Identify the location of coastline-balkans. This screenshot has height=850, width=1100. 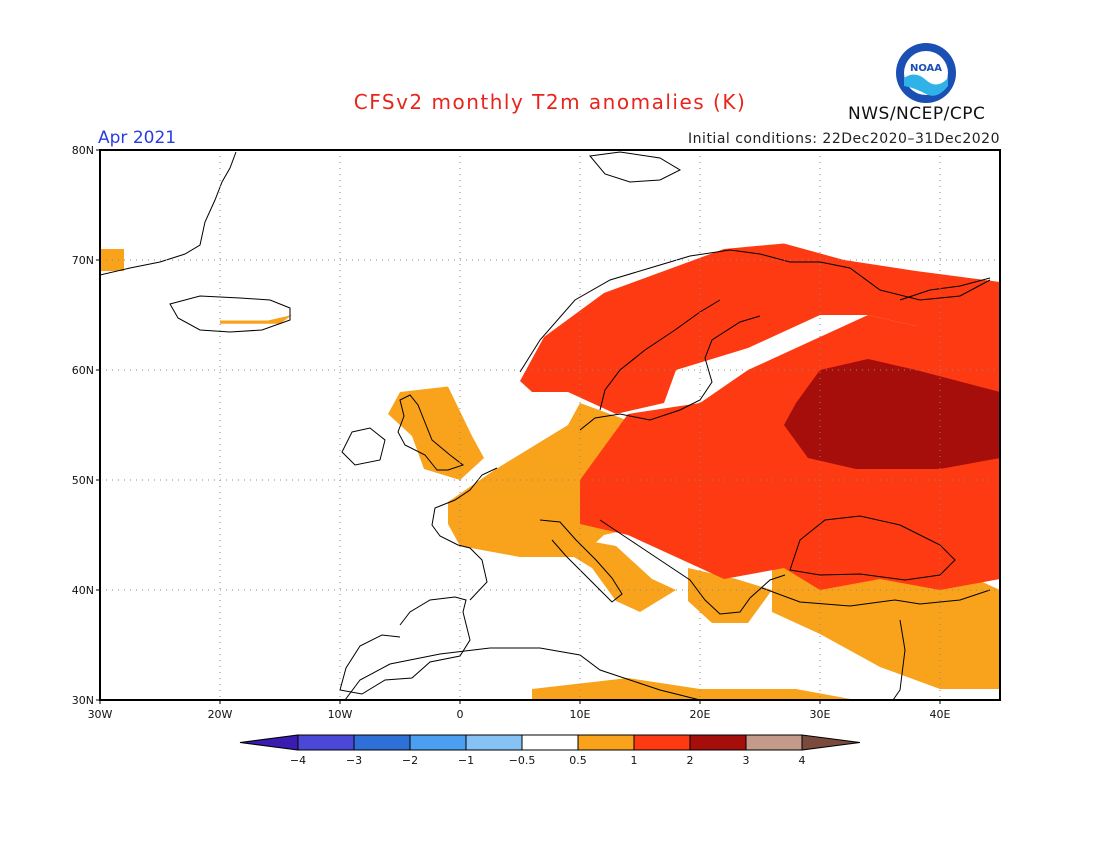
(692, 567).